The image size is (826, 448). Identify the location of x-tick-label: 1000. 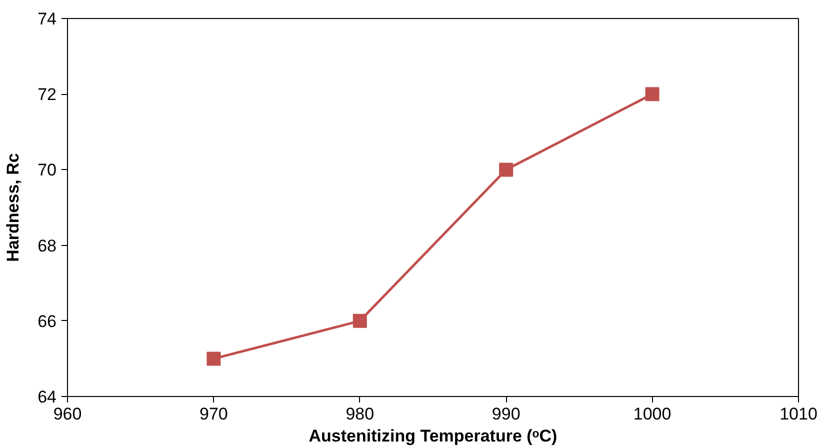
(652, 414).